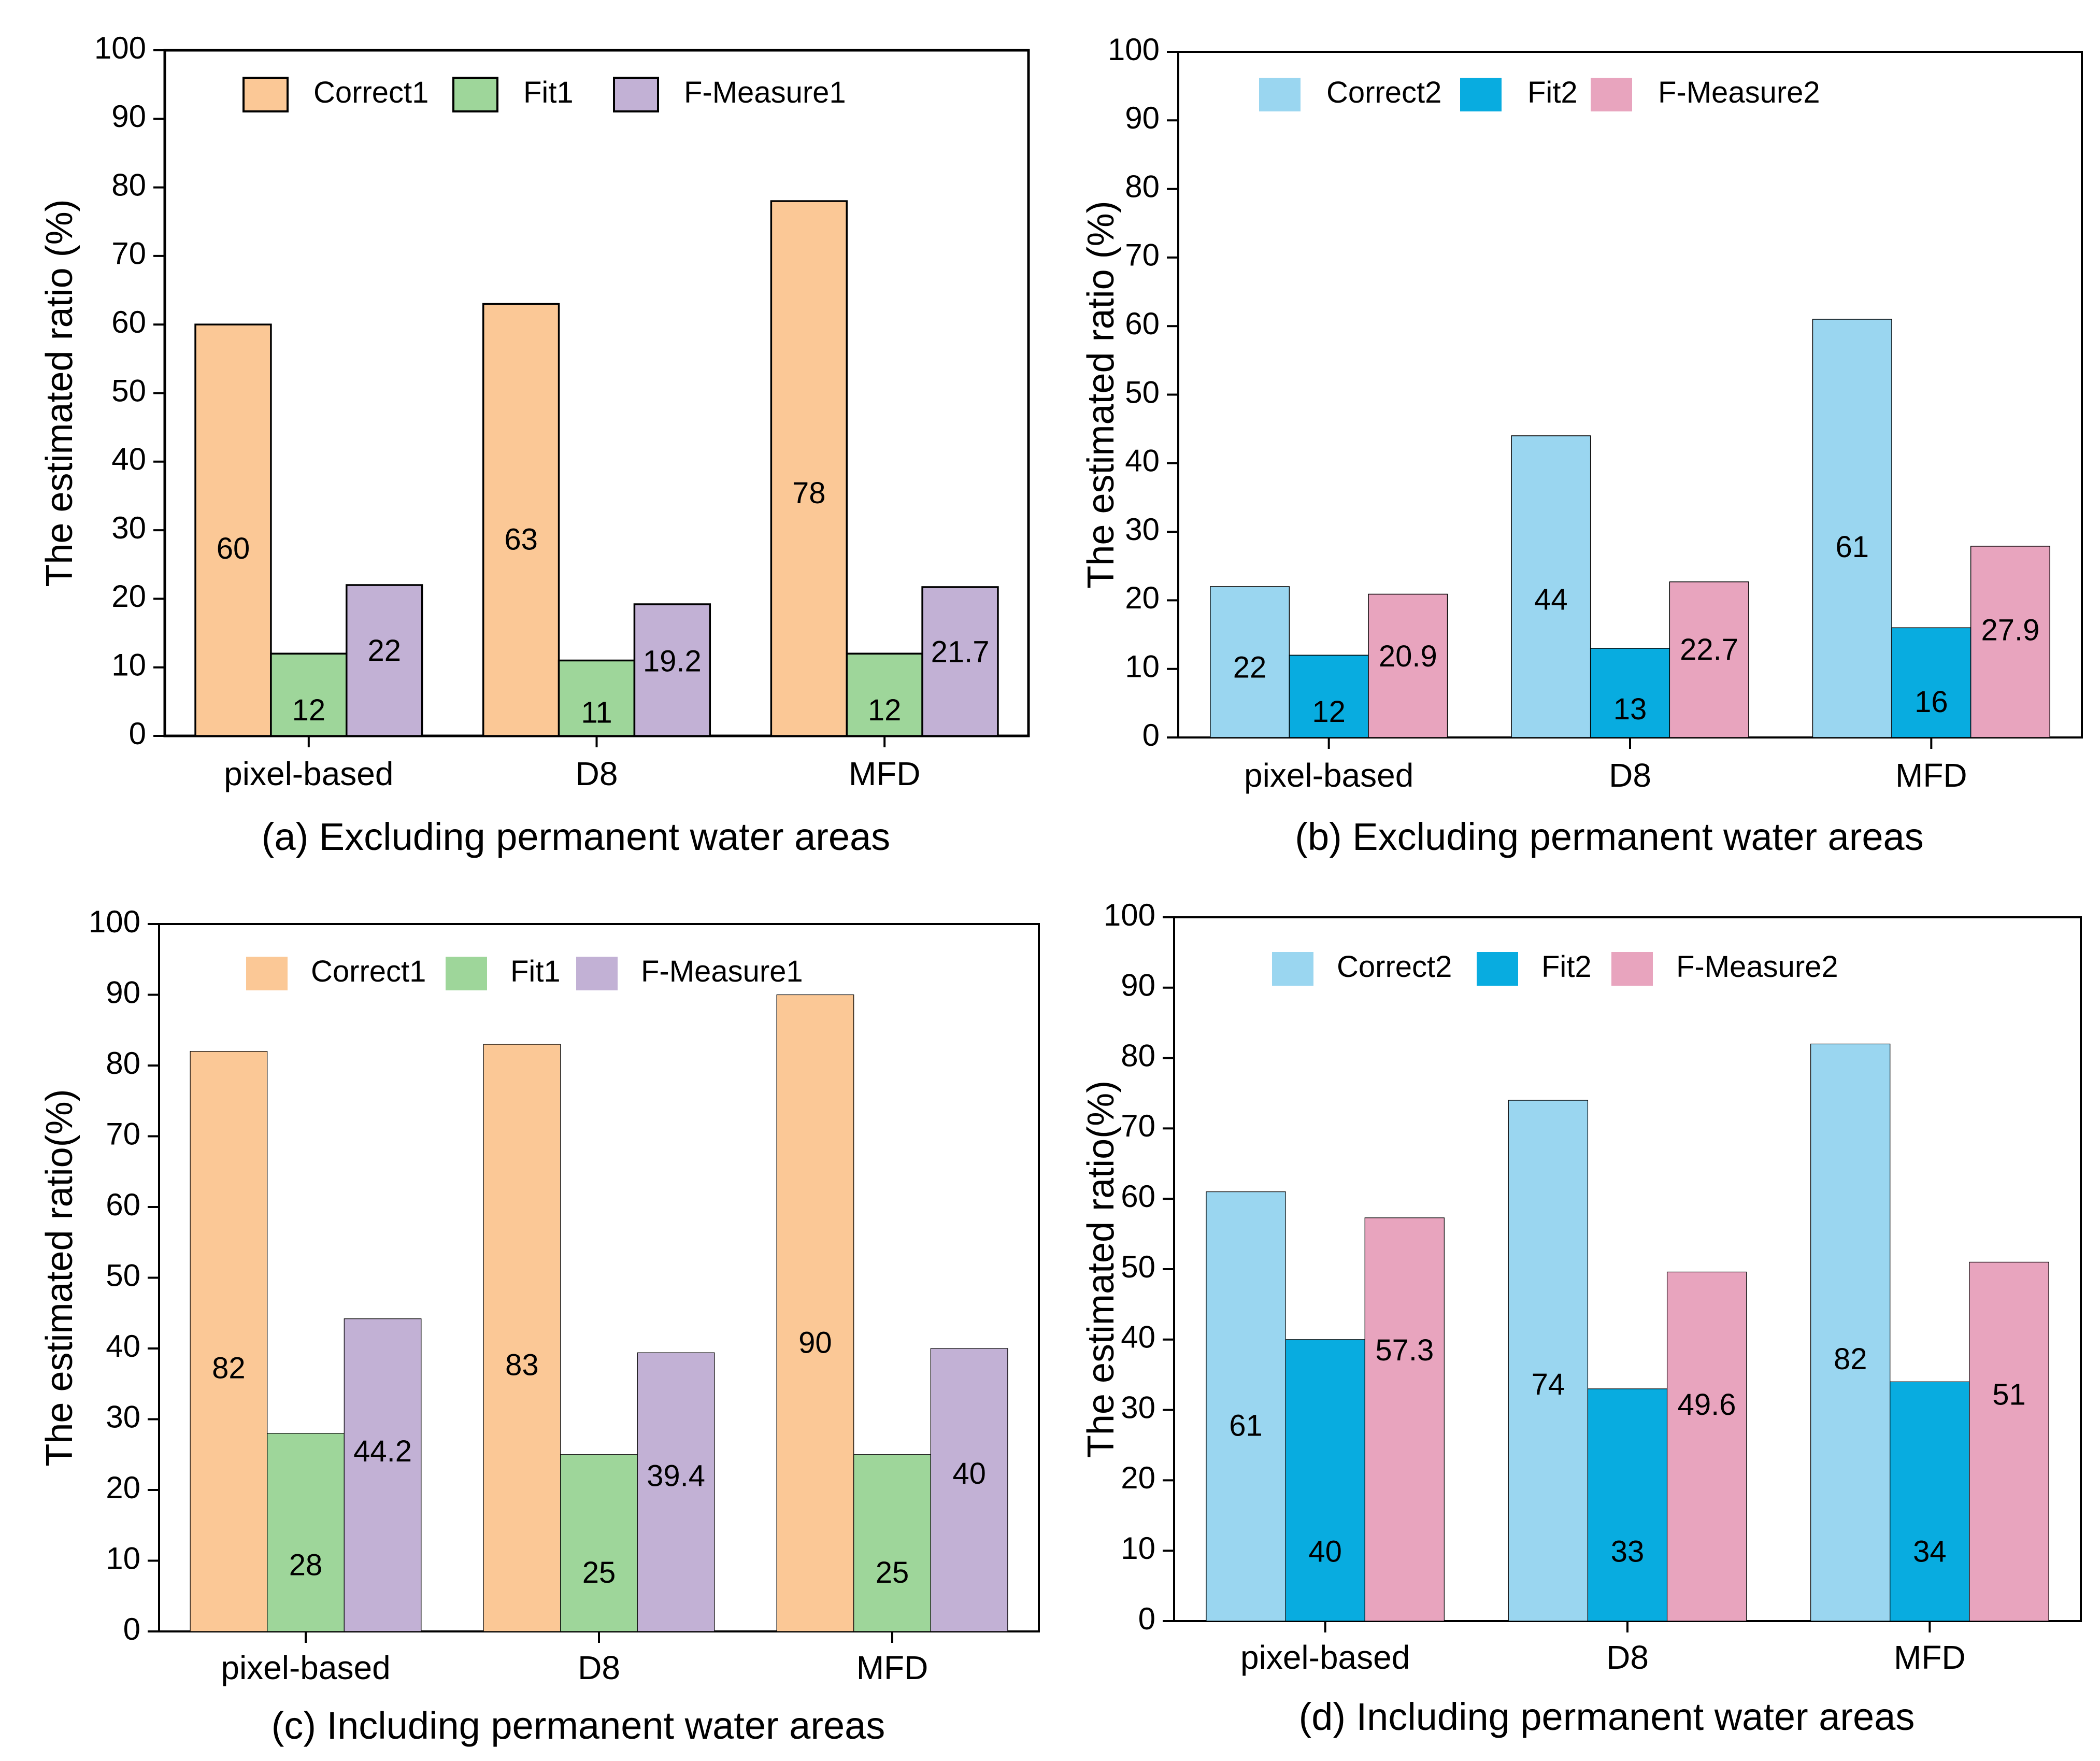  What do you see at coordinates (815, 1343) in the screenshot?
I see `data-label: 90` at bounding box center [815, 1343].